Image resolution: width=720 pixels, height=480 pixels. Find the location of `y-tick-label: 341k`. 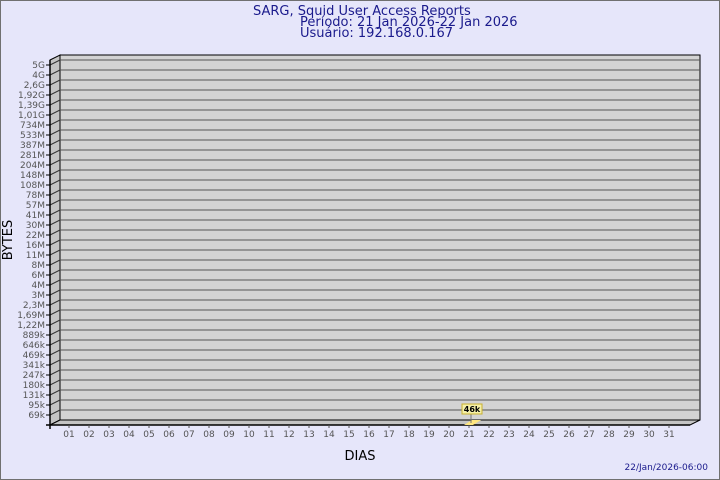

y-tick-label: 341k is located at coordinates (34, 366).